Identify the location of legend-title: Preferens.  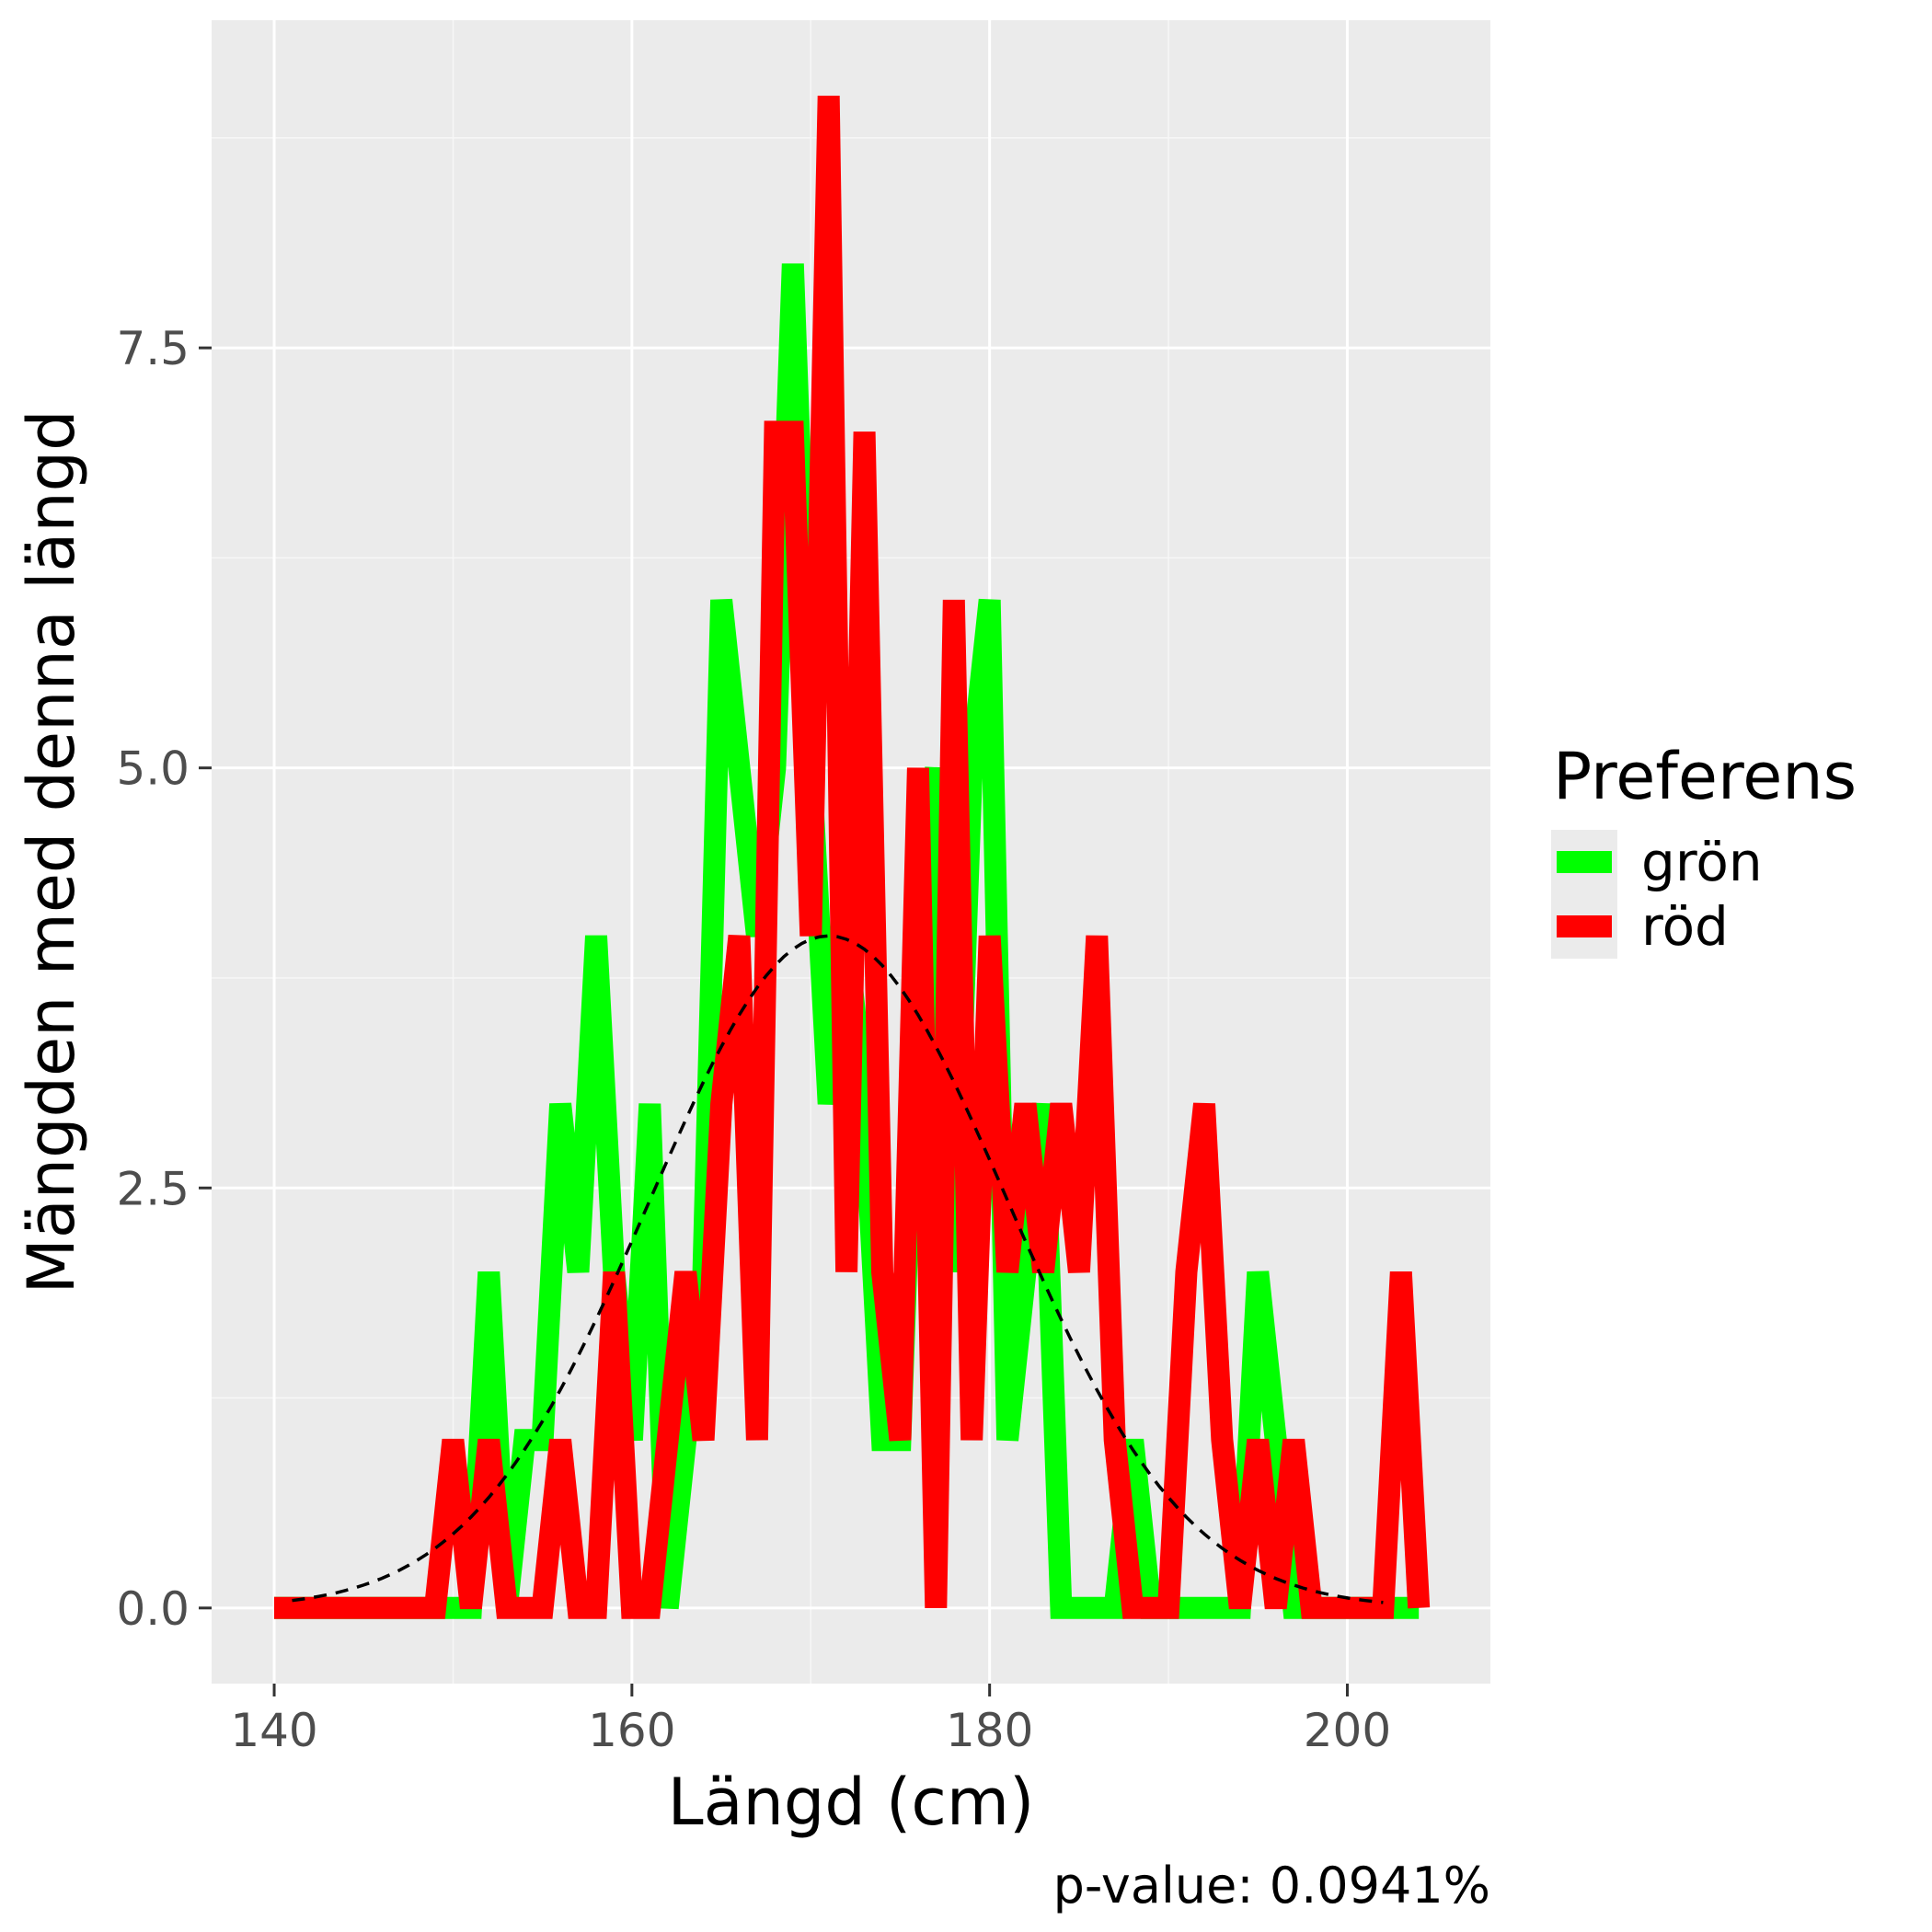
(1705, 776).